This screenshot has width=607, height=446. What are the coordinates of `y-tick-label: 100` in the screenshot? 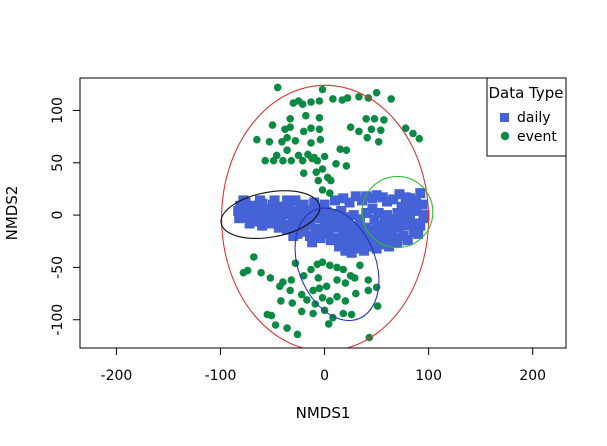 It's located at (58, 110).